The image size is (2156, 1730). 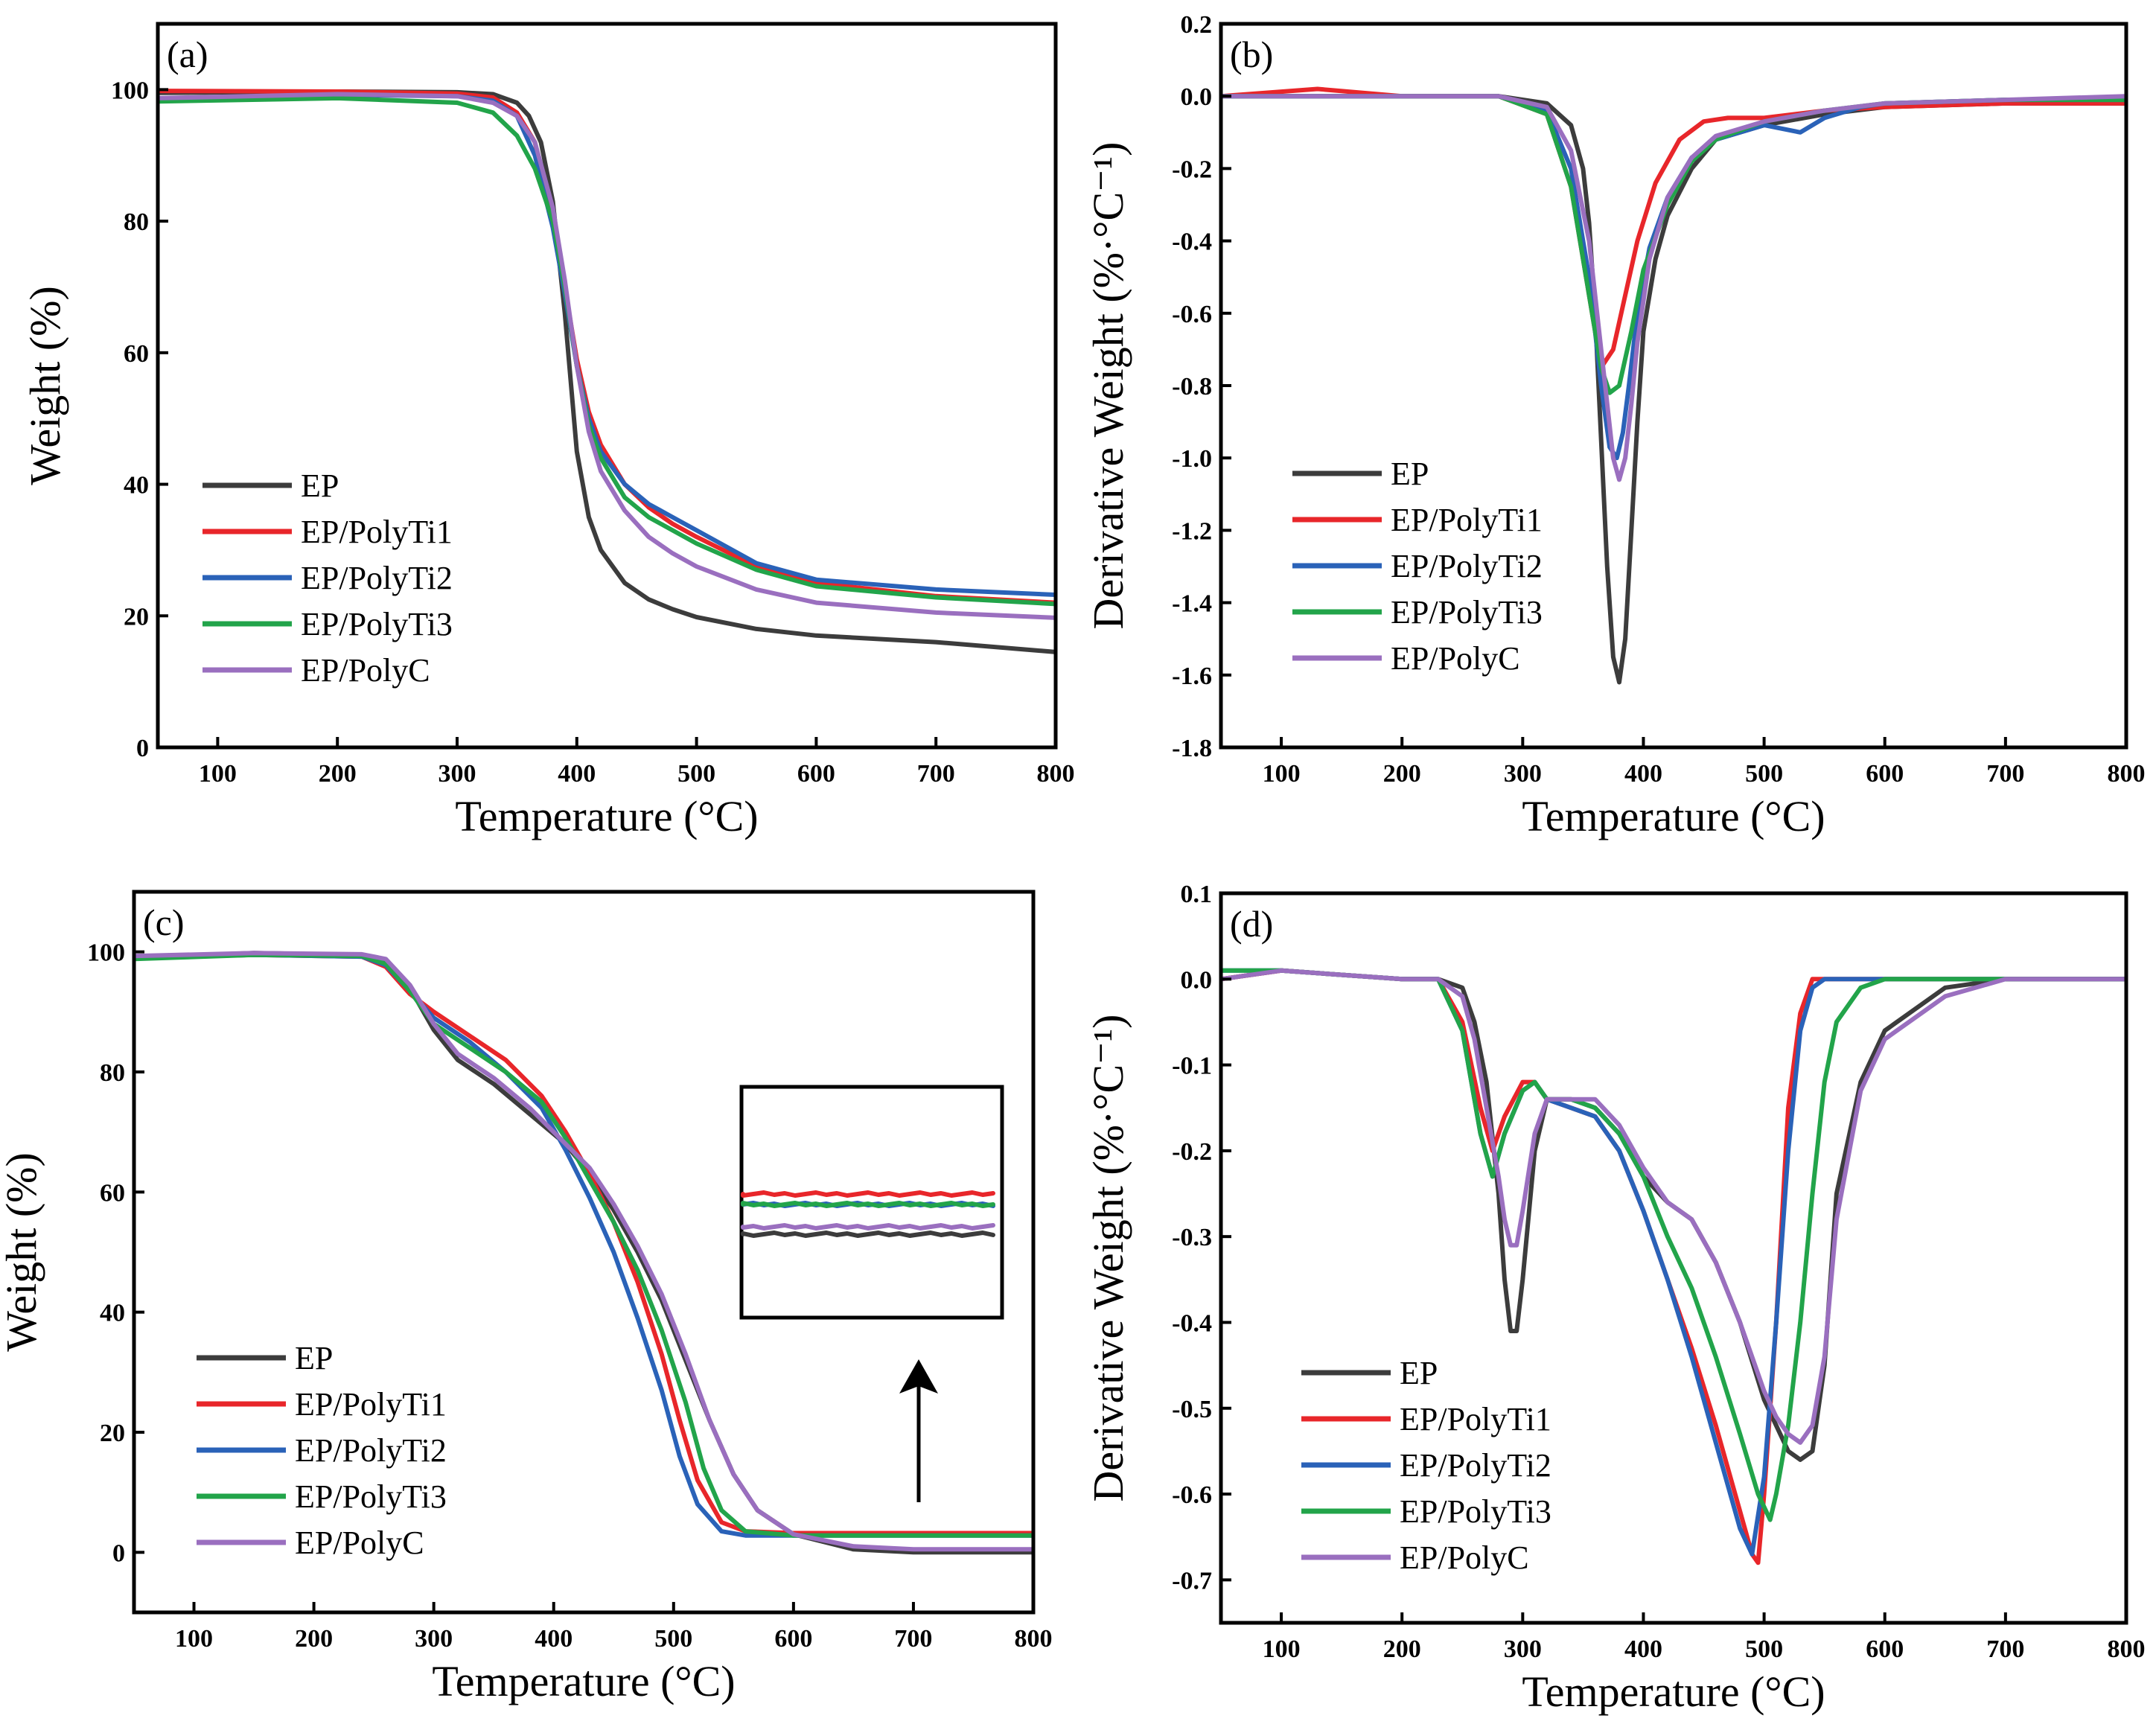 What do you see at coordinates (1252, 924) in the screenshot?
I see `panel-label: (d)` at bounding box center [1252, 924].